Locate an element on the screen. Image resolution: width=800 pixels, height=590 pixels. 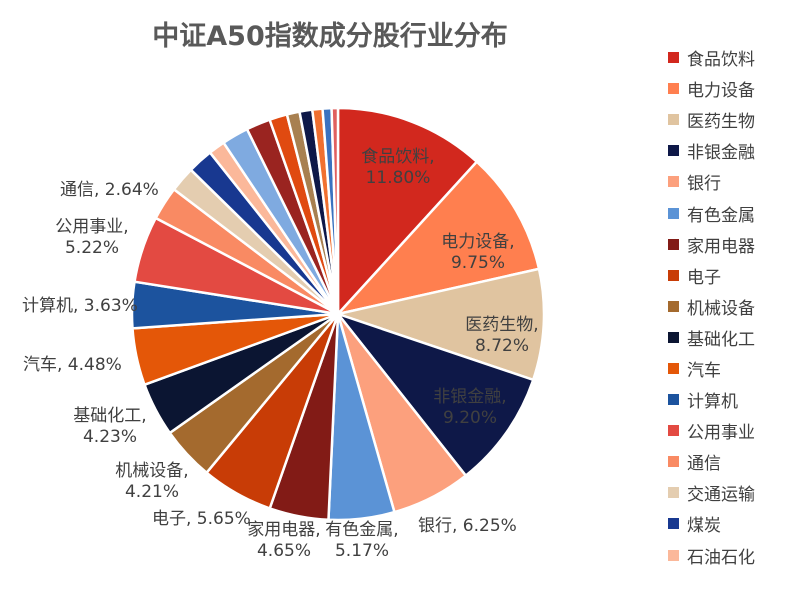
data-label-通信: 通信, 2.64% is located at coordinates (109, 190).